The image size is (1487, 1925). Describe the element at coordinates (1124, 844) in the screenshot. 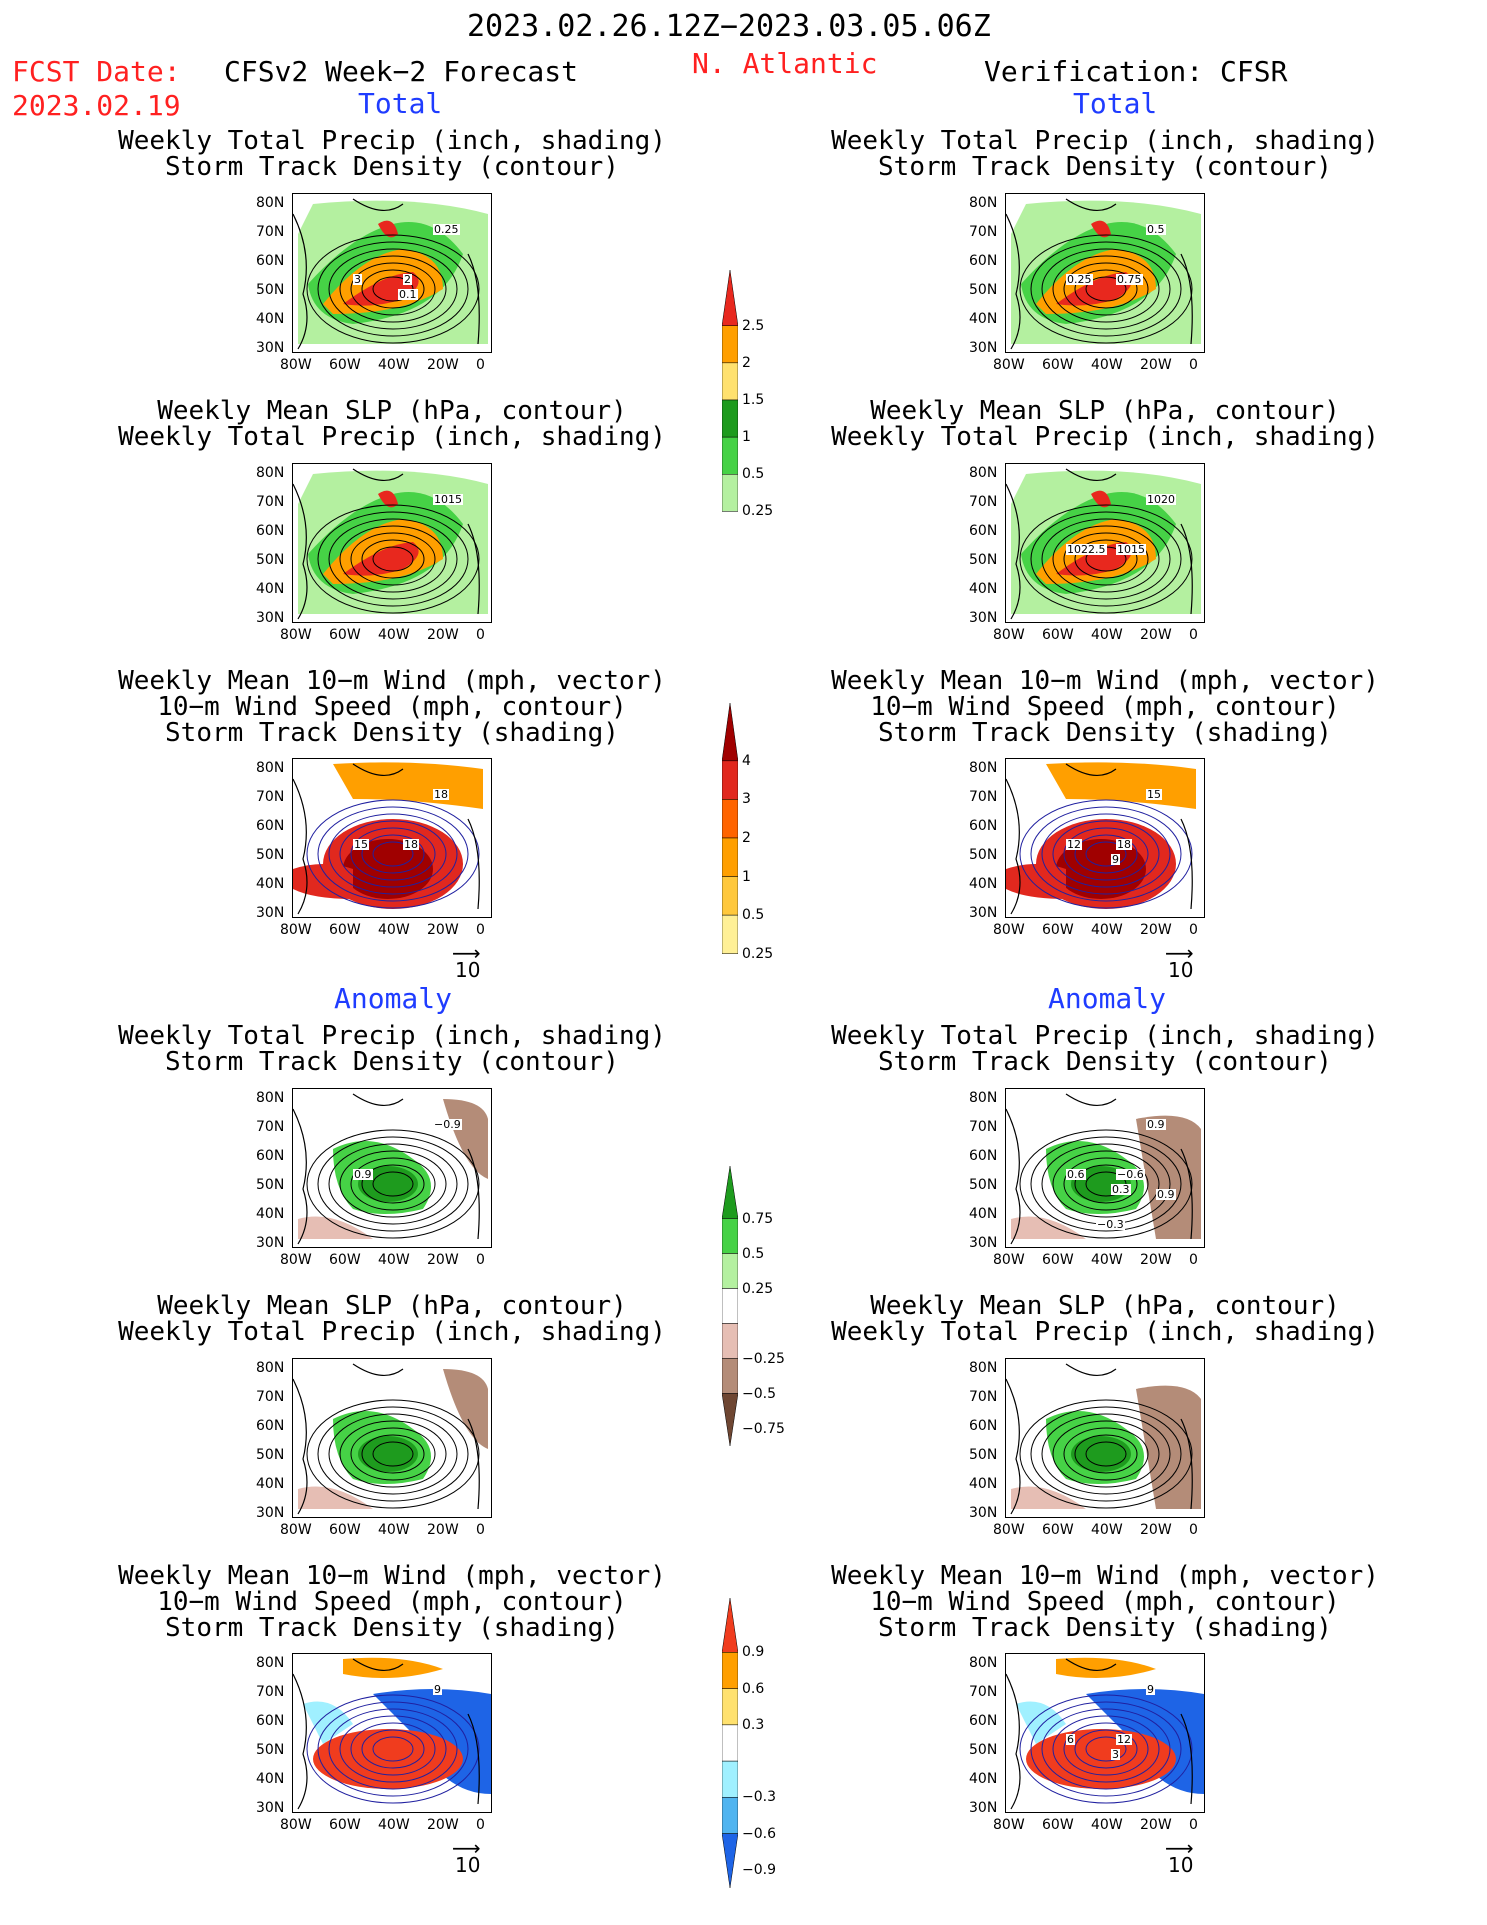

I see `contour-value-label: 18` at that location.